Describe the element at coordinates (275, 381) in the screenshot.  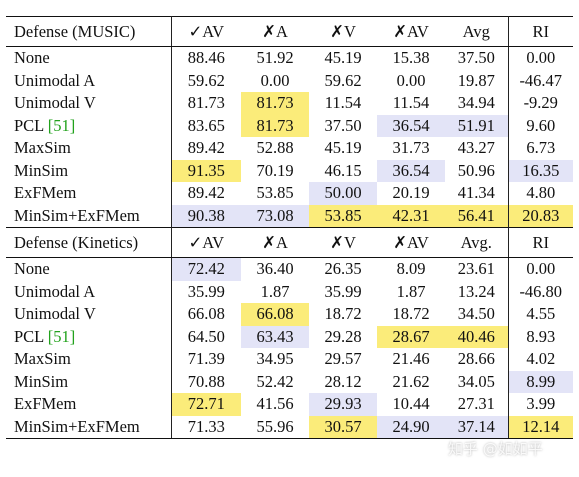
I see `table-cell: 52.42` at that location.